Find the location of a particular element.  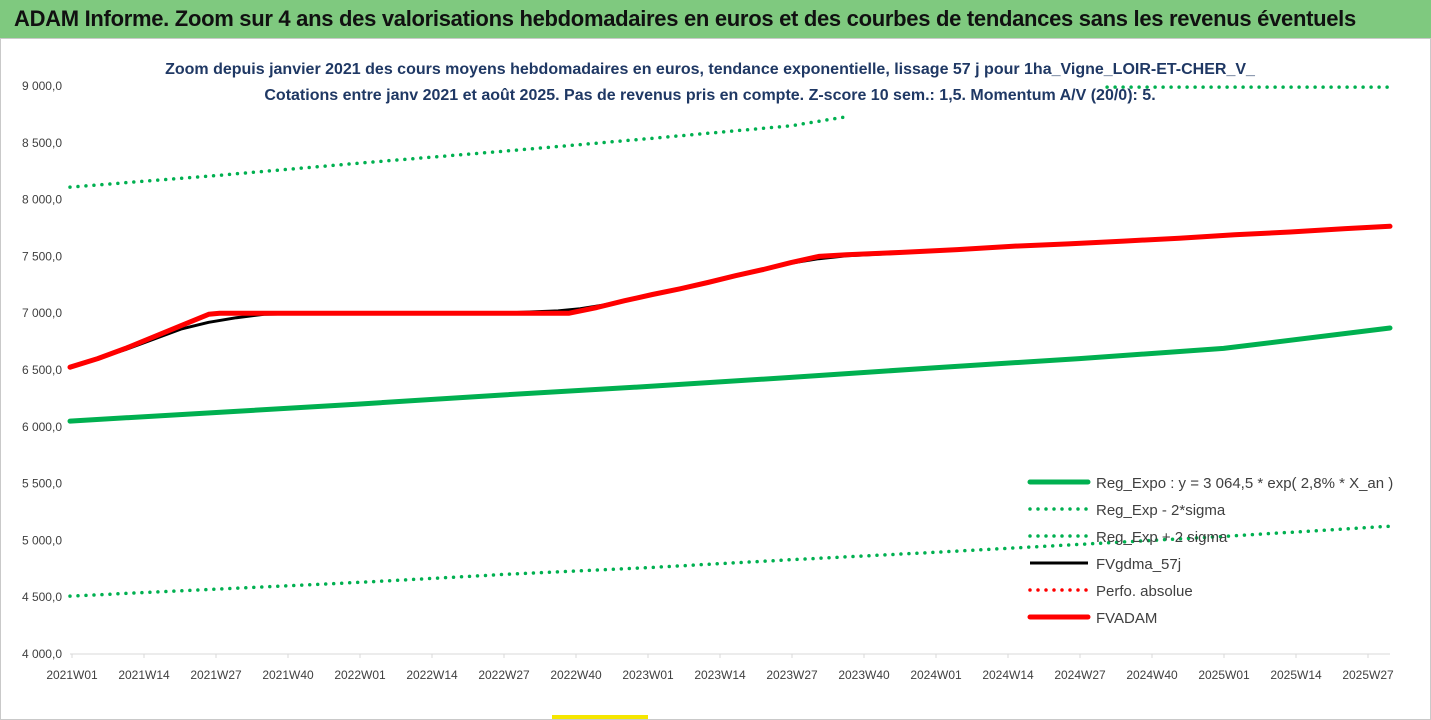

x-tick-label: 2021W40 is located at coordinates (288, 675).